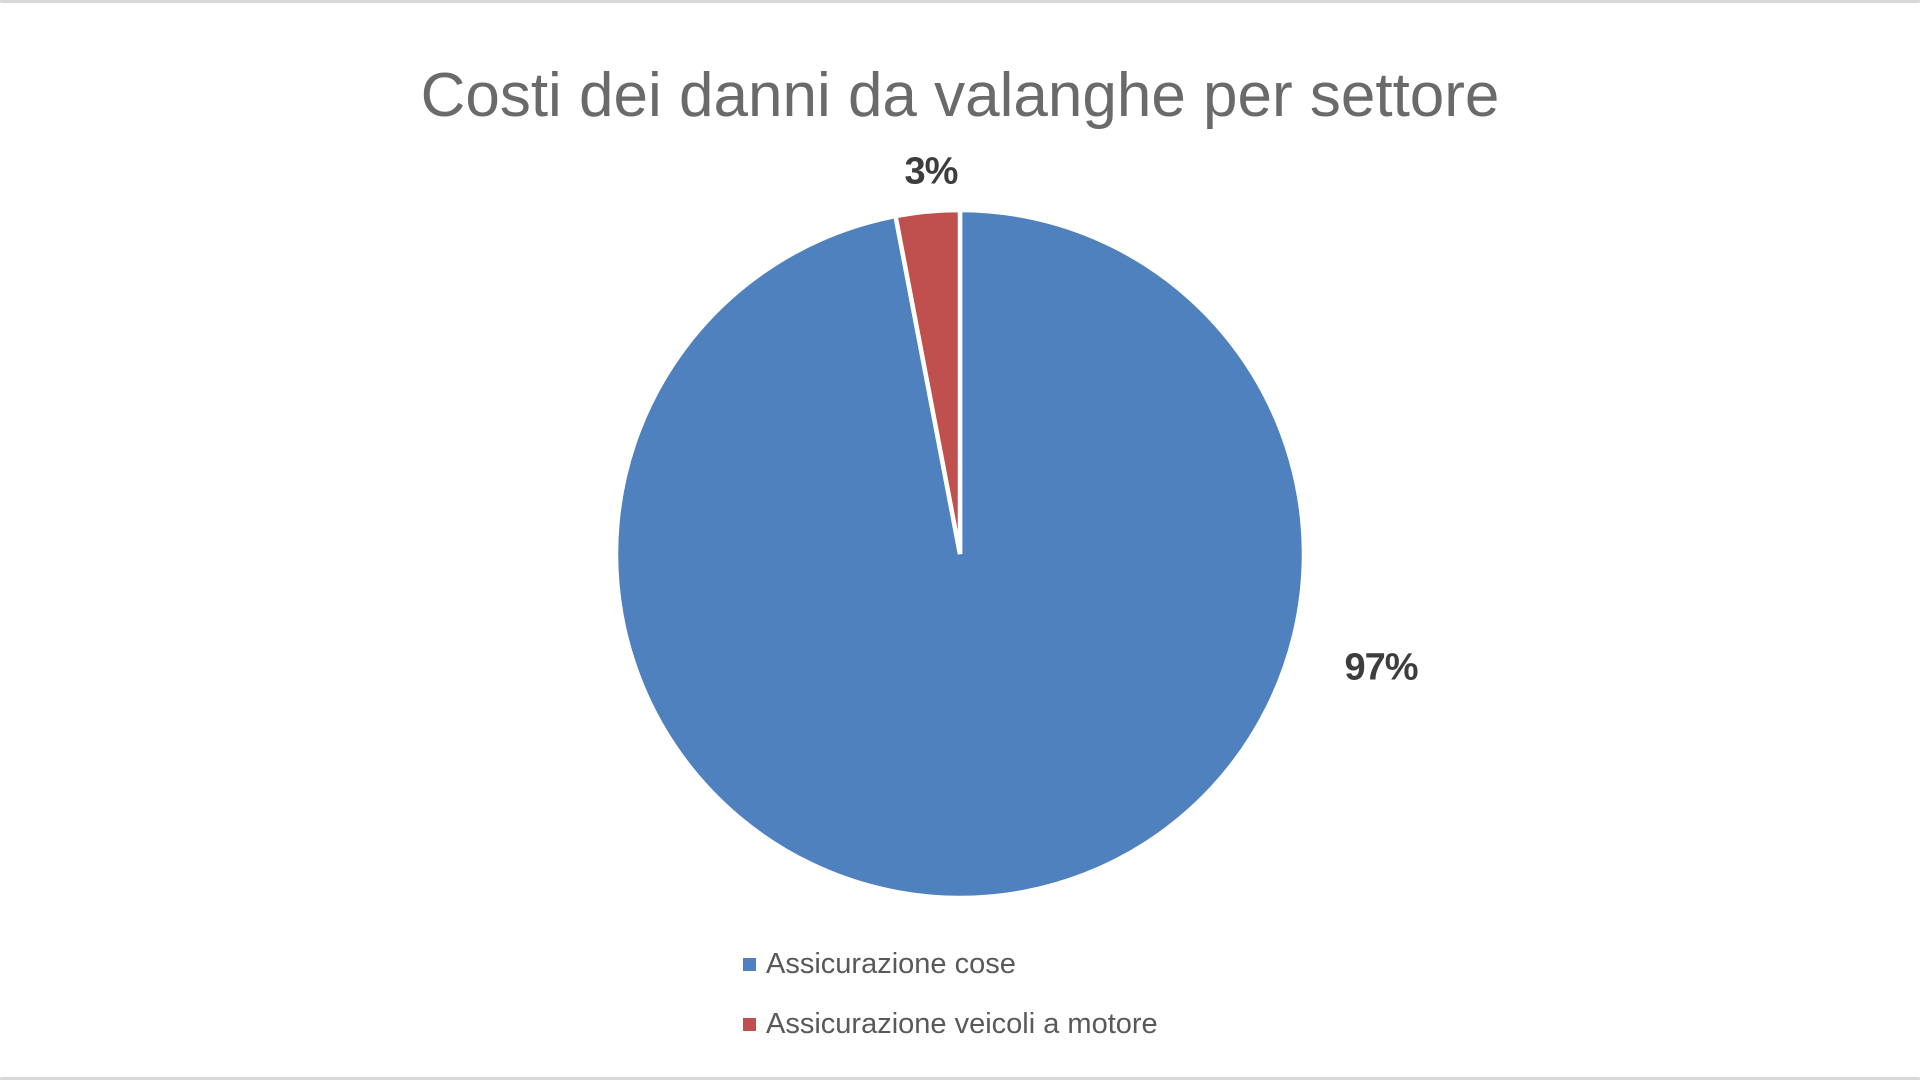 Image resolution: width=1920 pixels, height=1080 pixels. I want to click on data-label-assicurazione-cose: 97%, so click(1381, 667).